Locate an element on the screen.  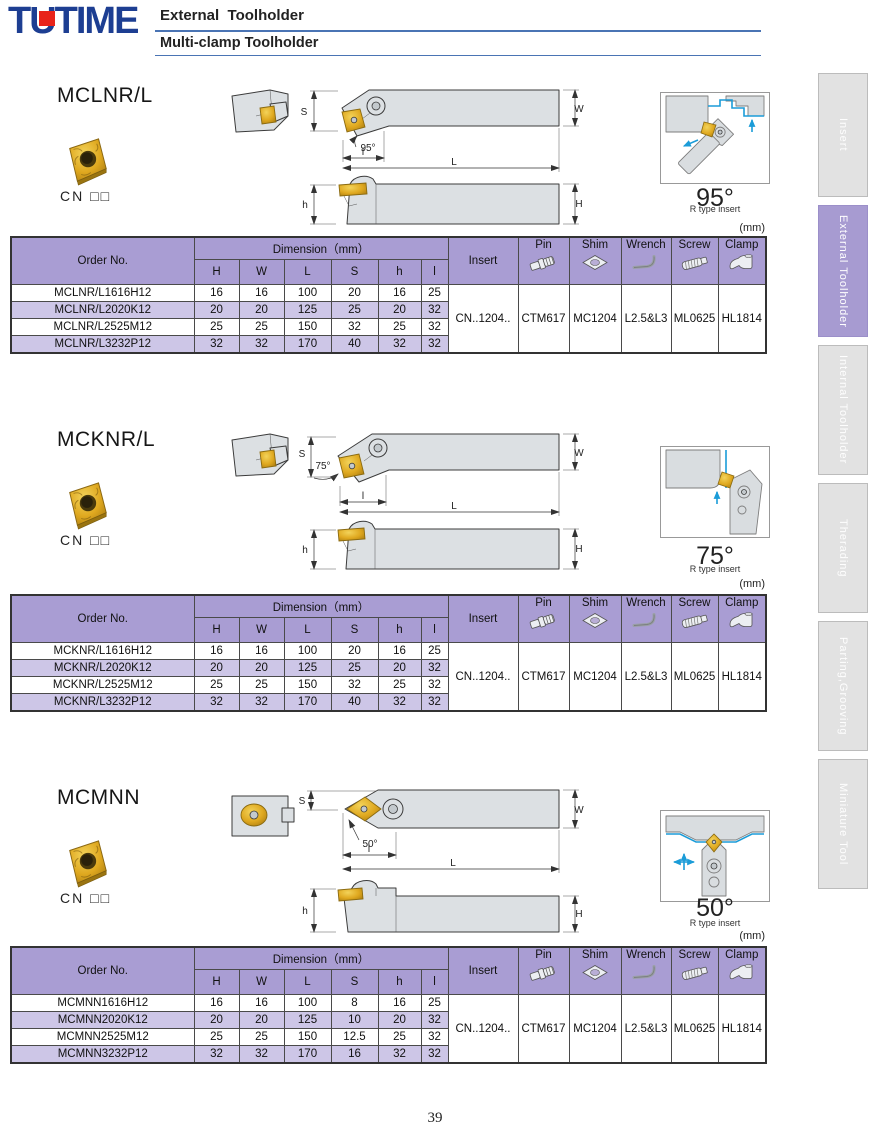
units-label: (mm) is located at coordinates (752, 584).